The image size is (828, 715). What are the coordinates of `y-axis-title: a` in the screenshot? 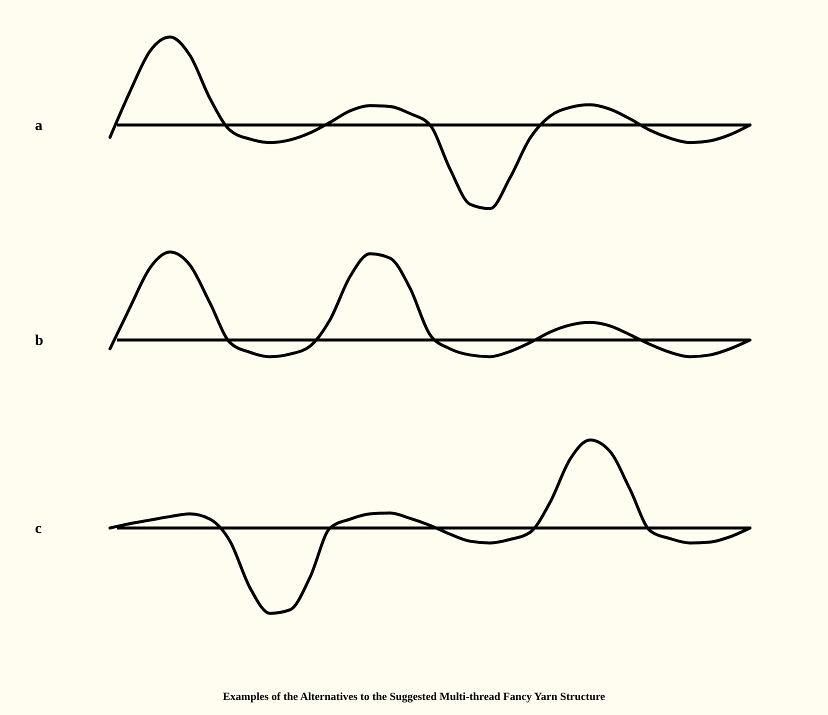 It's located at (39, 126).